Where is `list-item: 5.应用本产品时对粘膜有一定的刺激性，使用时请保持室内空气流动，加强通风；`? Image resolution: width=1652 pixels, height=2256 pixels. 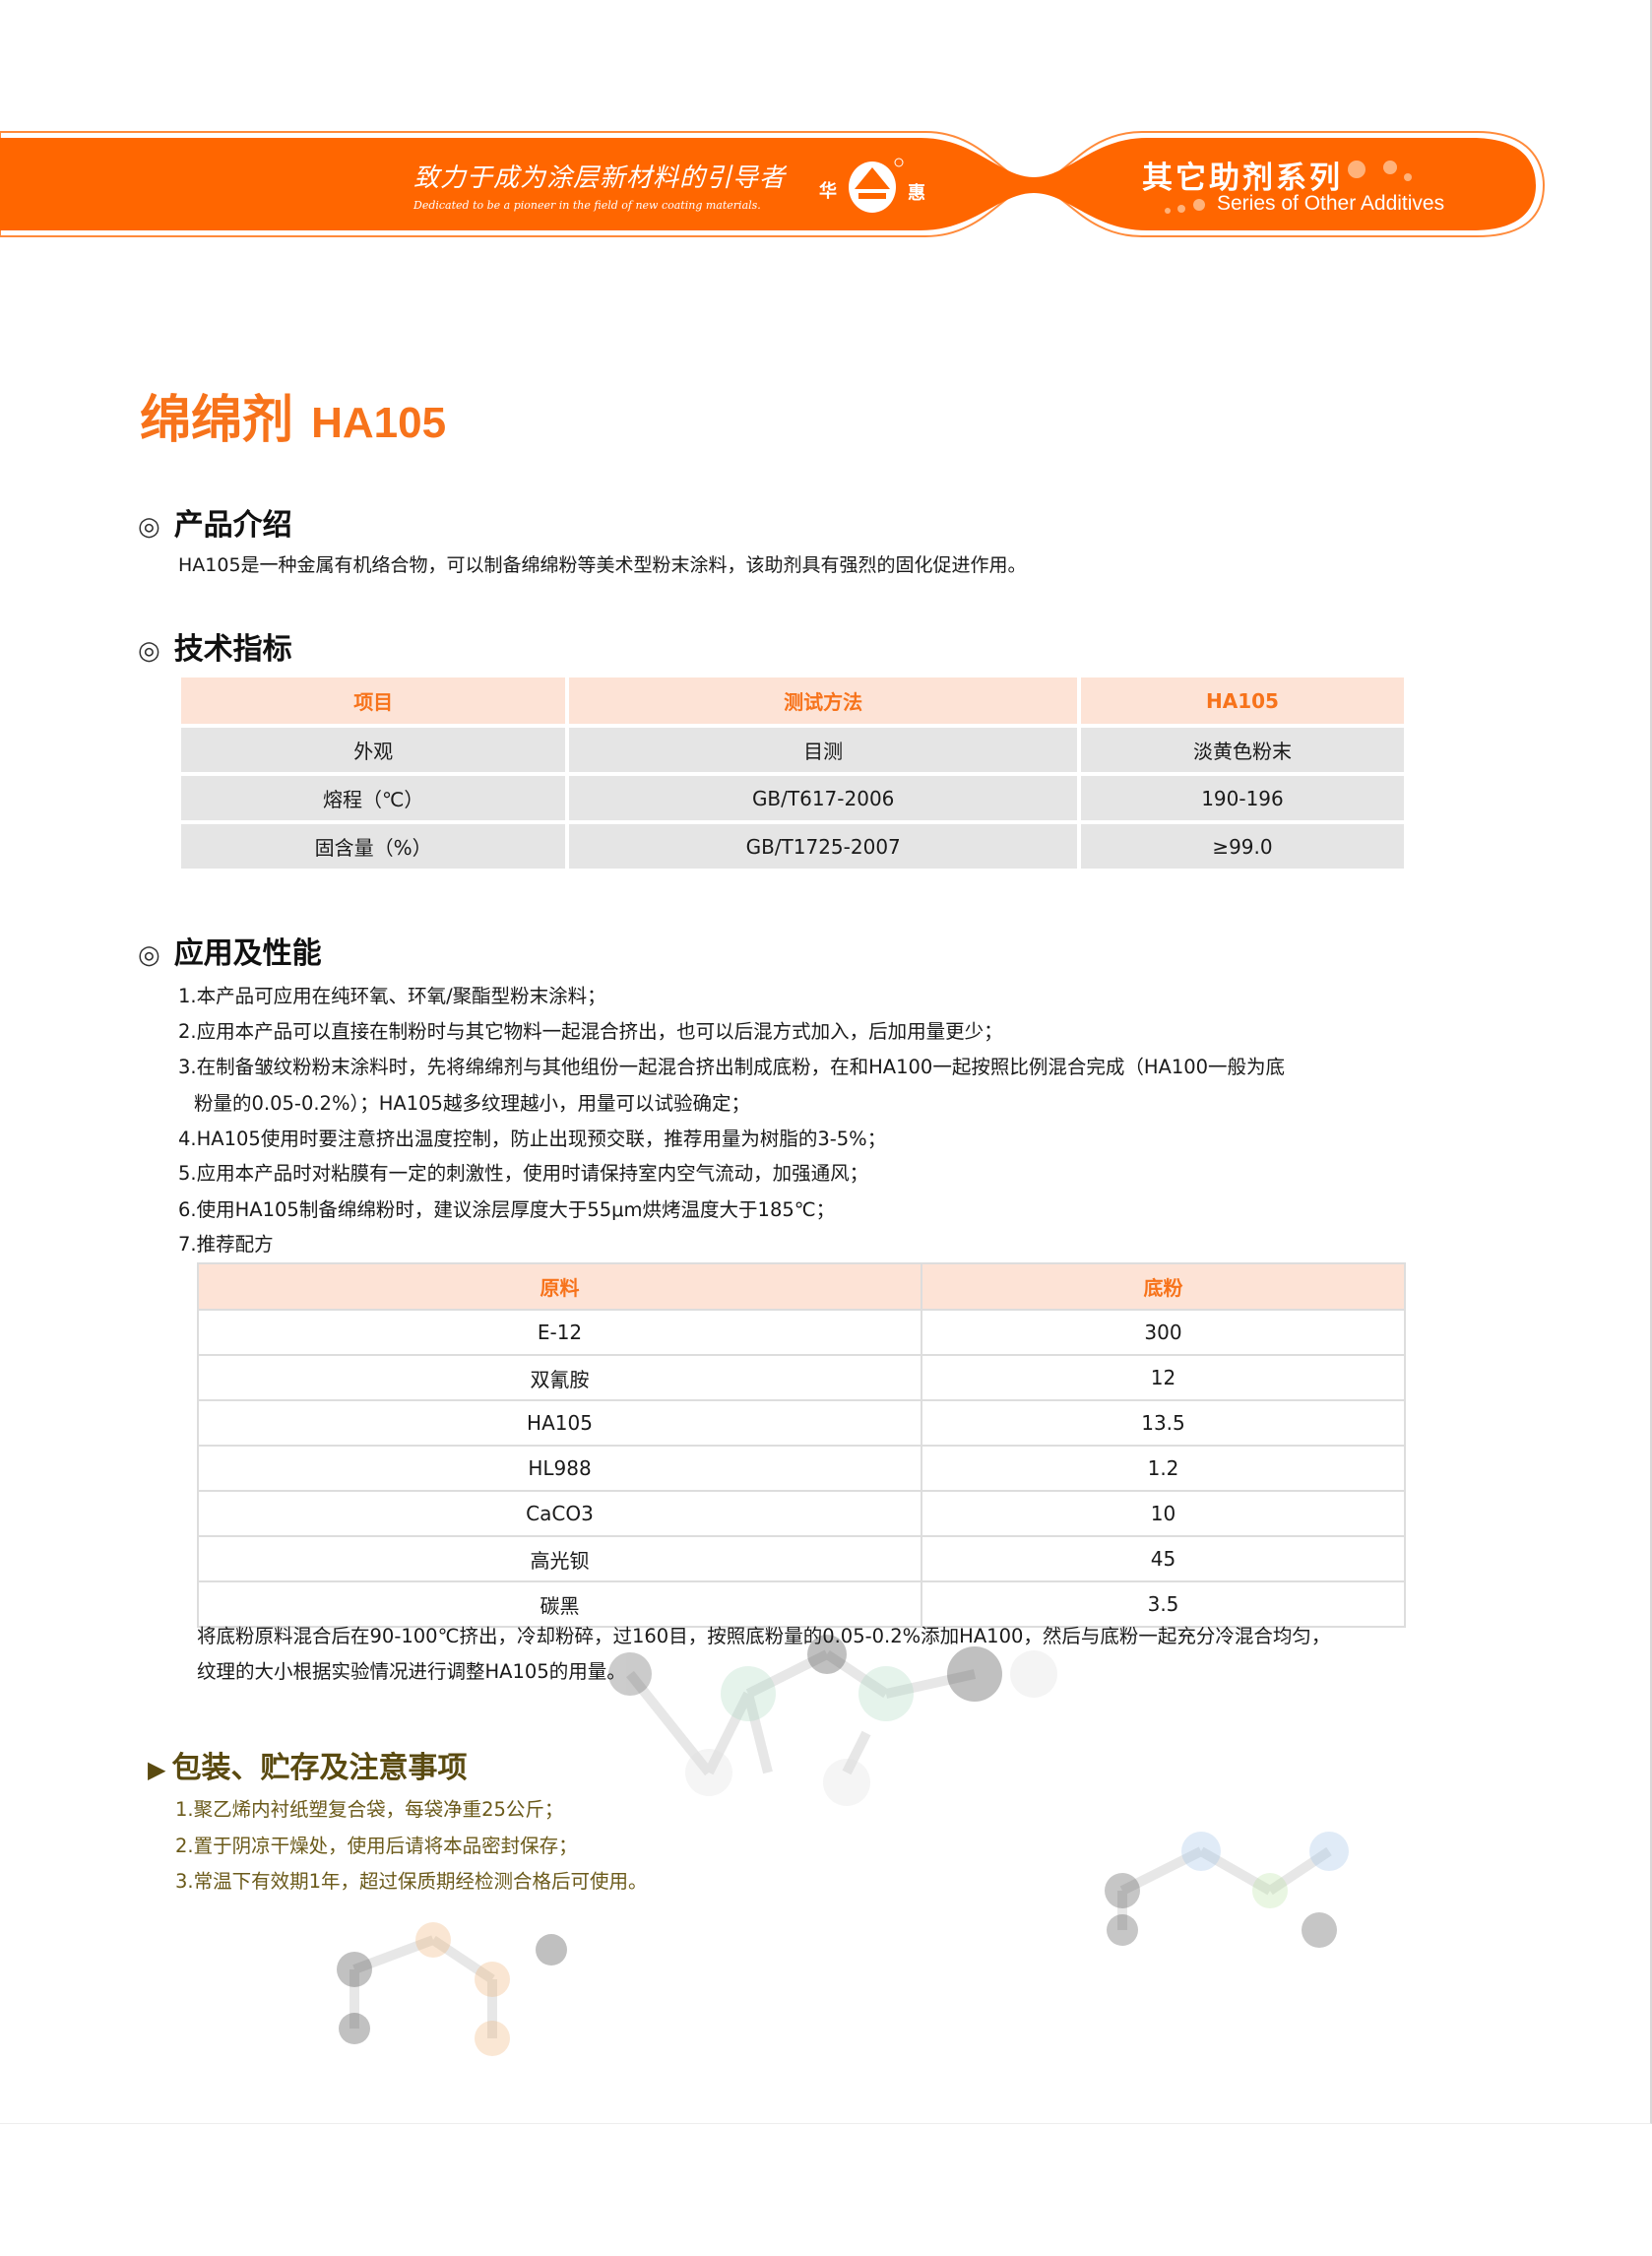
list-item: 5.应用本产品时对粘膜有一定的刺激性，使用时请保持室内空气流动，加强通风； is located at coordinates (523, 1173).